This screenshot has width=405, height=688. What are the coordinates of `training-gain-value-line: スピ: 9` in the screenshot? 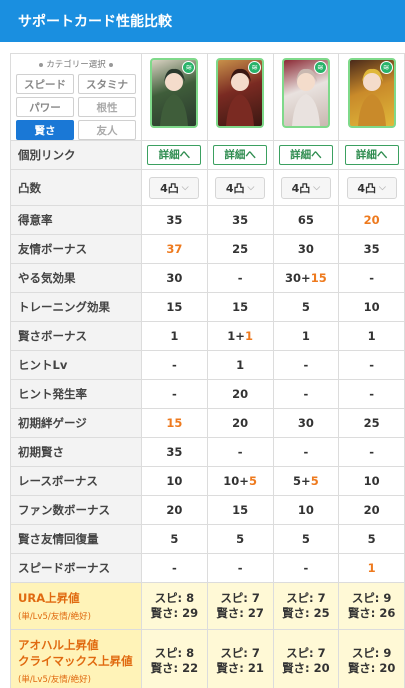 It's located at (371, 598).